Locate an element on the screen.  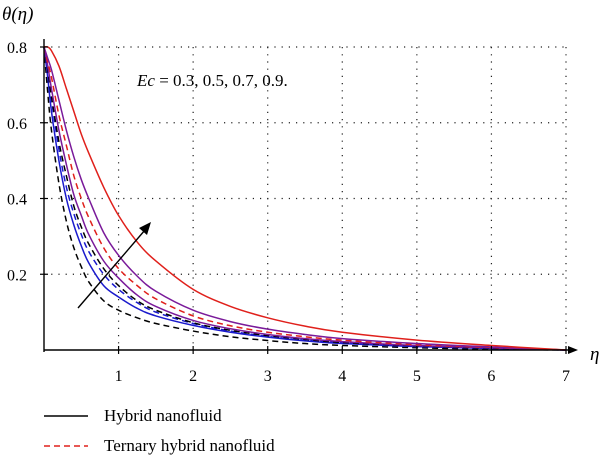
x-tick-label: 6 is located at coordinates (491, 376).